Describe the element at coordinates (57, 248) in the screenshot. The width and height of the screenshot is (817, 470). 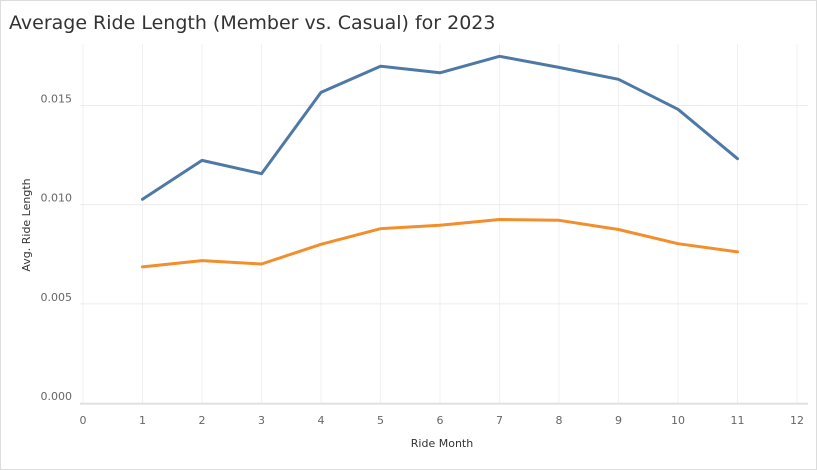
I see `y-tick-labels: 0.000 0.005 0.010 0.015` at that location.